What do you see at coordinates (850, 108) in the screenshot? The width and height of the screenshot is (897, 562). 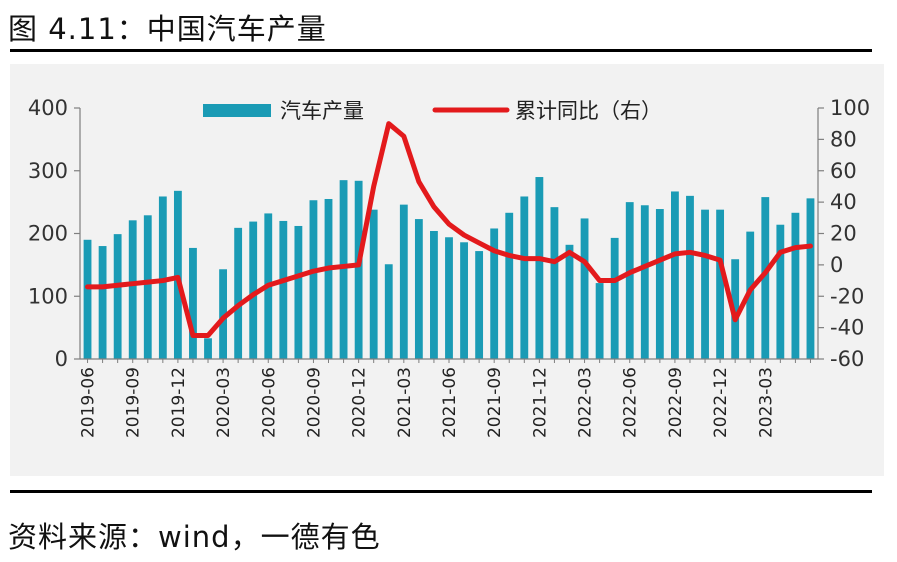 I see `y-right-tick-label: 100` at bounding box center [850, 108].